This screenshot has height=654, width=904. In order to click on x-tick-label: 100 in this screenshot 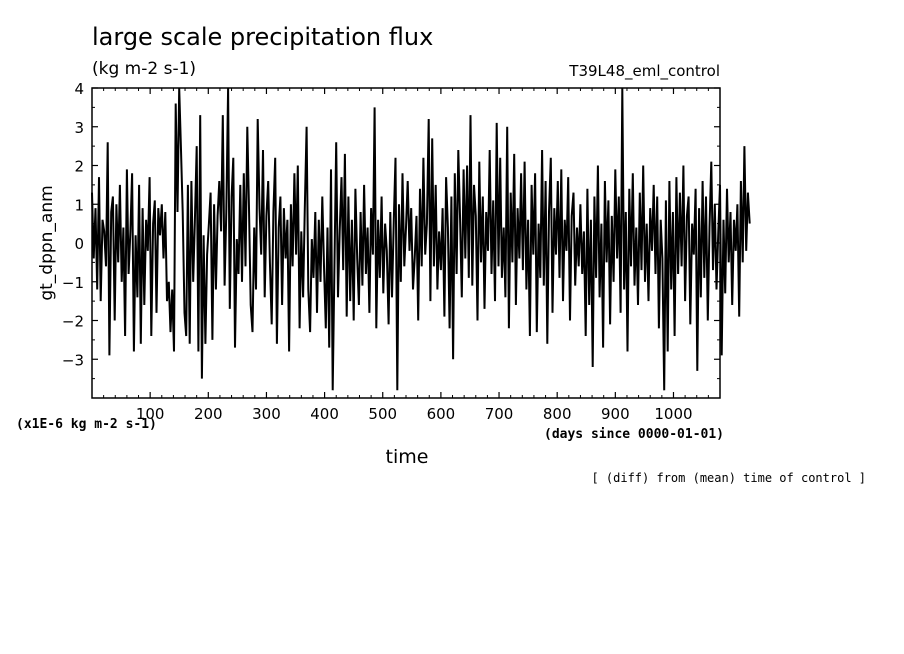, I will do `click(150, 414)`.